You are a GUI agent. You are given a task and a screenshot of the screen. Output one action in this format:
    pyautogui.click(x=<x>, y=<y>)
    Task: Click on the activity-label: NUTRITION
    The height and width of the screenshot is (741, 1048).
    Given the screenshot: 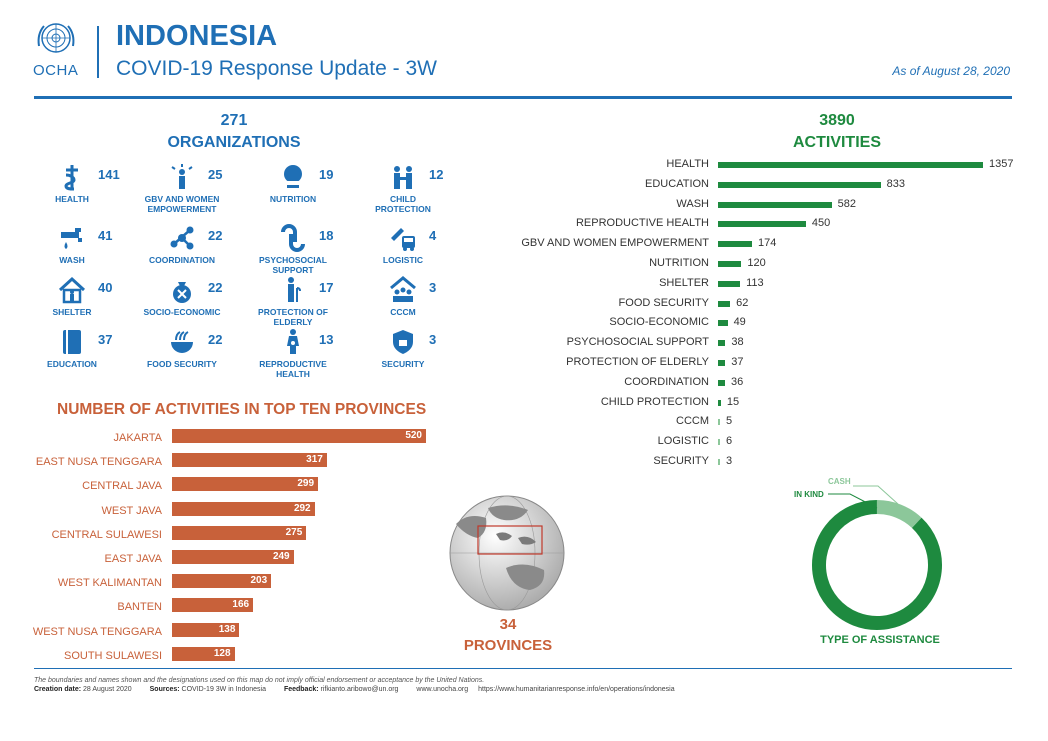 What is the action you would take?
    pyautogui.click(x=679, y=263)
    